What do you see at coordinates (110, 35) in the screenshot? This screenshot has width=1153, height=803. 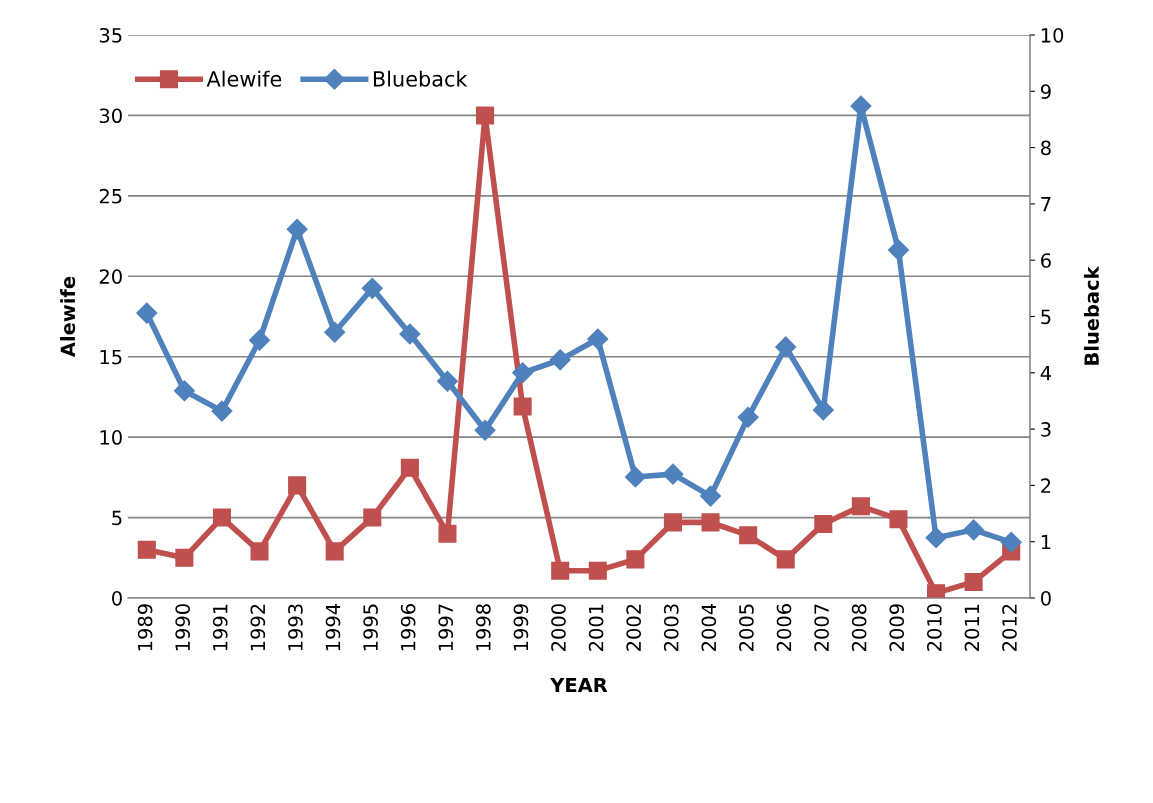 I see `y-tick-label: 35` at bounding box center [110, 35].